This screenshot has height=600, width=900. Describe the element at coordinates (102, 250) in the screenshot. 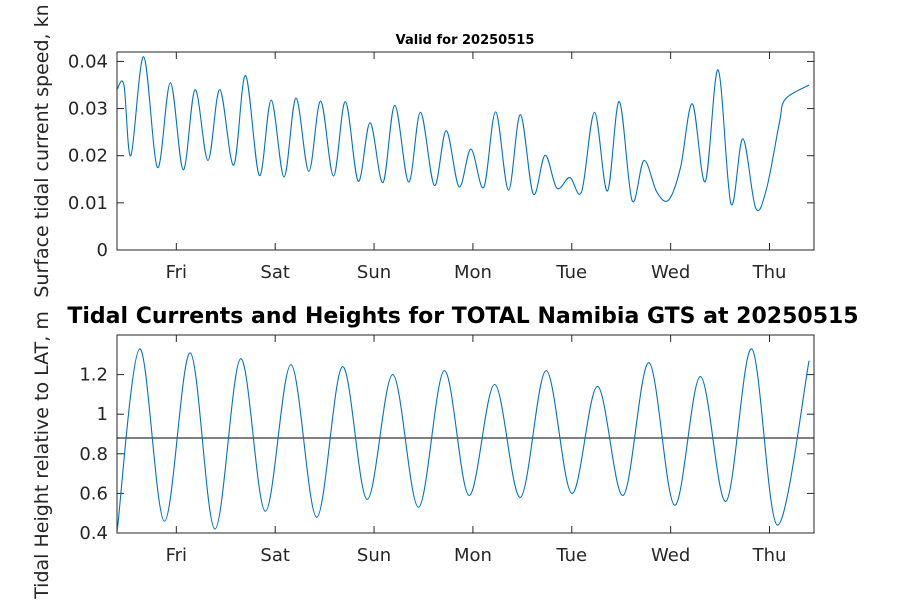

I see `y-tick-label: 0` at that location.